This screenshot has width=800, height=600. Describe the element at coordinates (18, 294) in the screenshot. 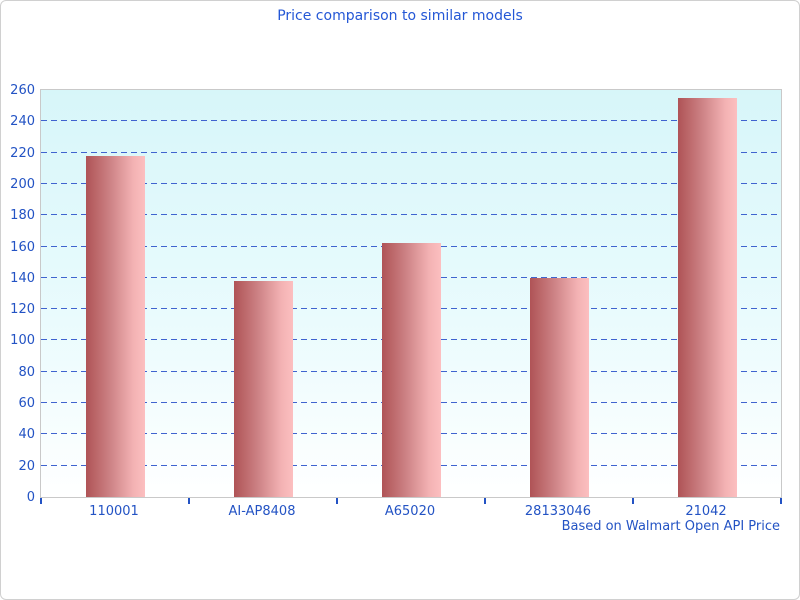

I see `y-axis-labels: 0 20 40 60 80 100 120 140 160 180 200 220 240 260` at that location.